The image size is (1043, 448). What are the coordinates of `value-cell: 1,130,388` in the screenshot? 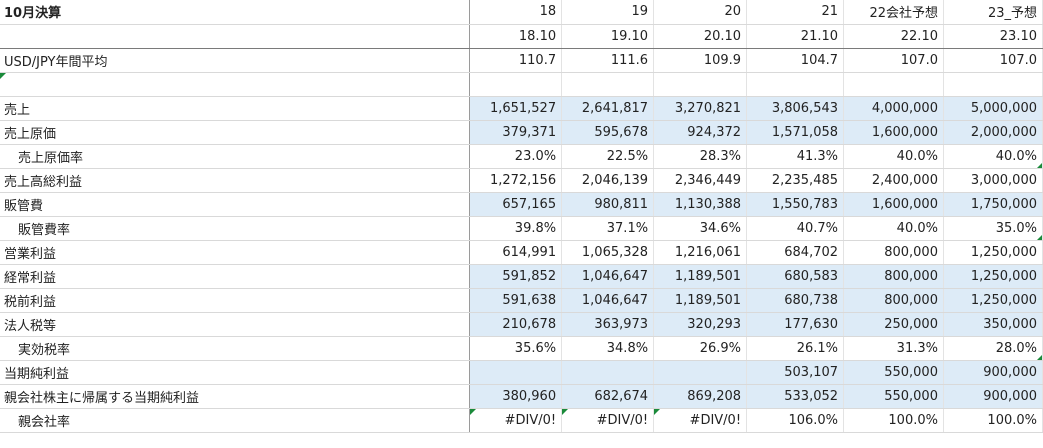 It's located at (700, 204).